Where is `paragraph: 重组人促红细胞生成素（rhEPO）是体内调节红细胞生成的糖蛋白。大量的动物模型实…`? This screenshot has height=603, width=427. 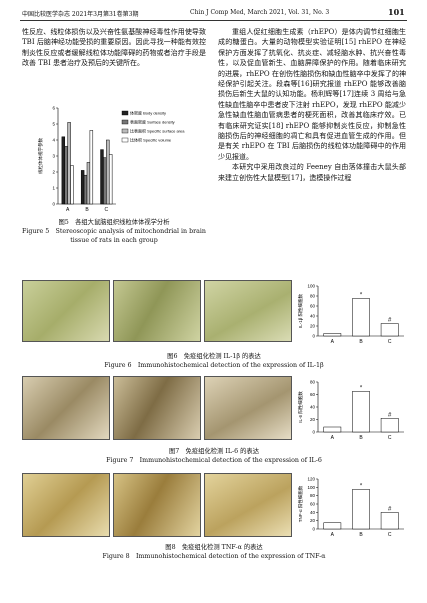 paragraph: 重组人促红细胞生成素（rhEPO）是体内调节红细胞生成的糖蛋白。大量的动物模型实… is located at coordinates (312, 94).